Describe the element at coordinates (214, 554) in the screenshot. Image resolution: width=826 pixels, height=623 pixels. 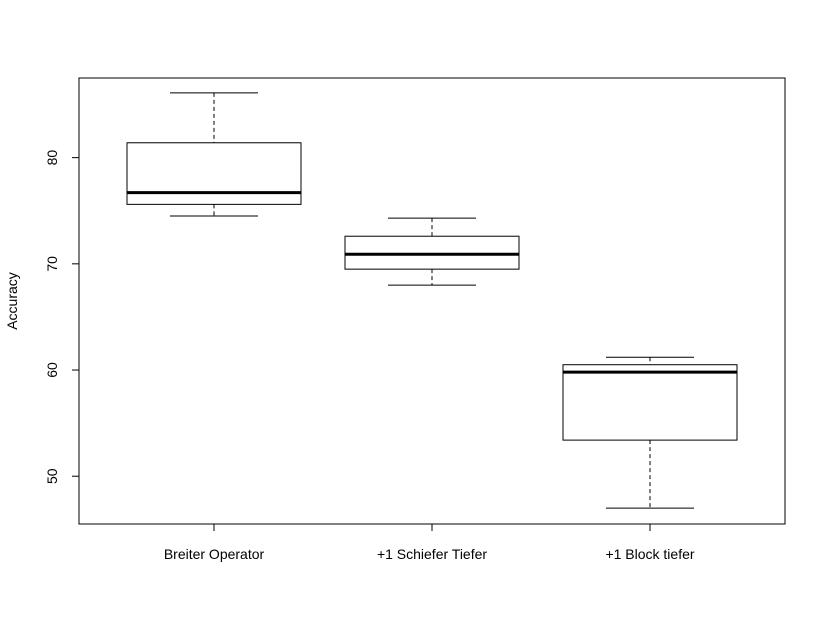
I see `x-tick-label: Breiter Operator` at that location.